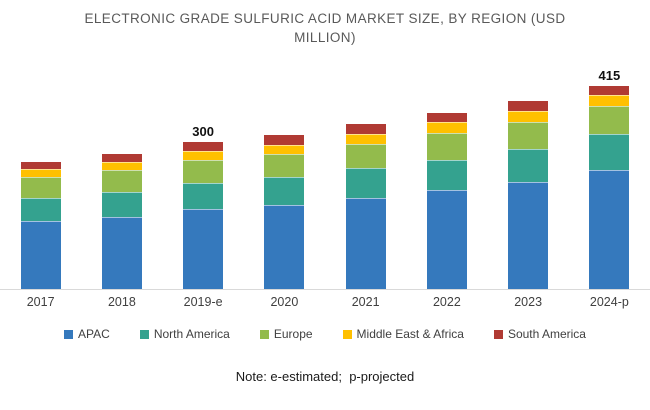  I want to click on bar-column-2019-e: 300, so click(203, 168).